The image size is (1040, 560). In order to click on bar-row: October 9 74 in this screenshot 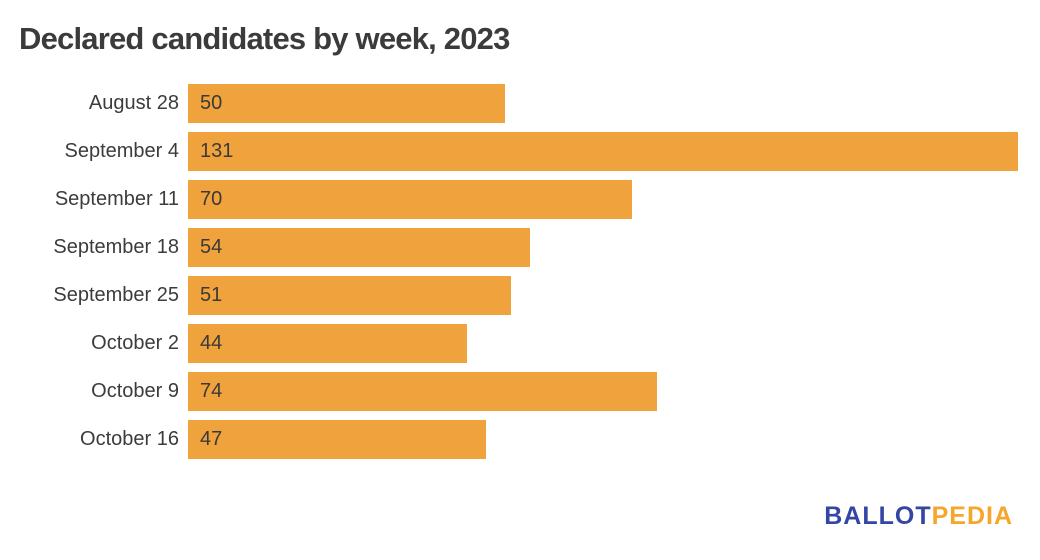, I will do `click(520, 391)`.